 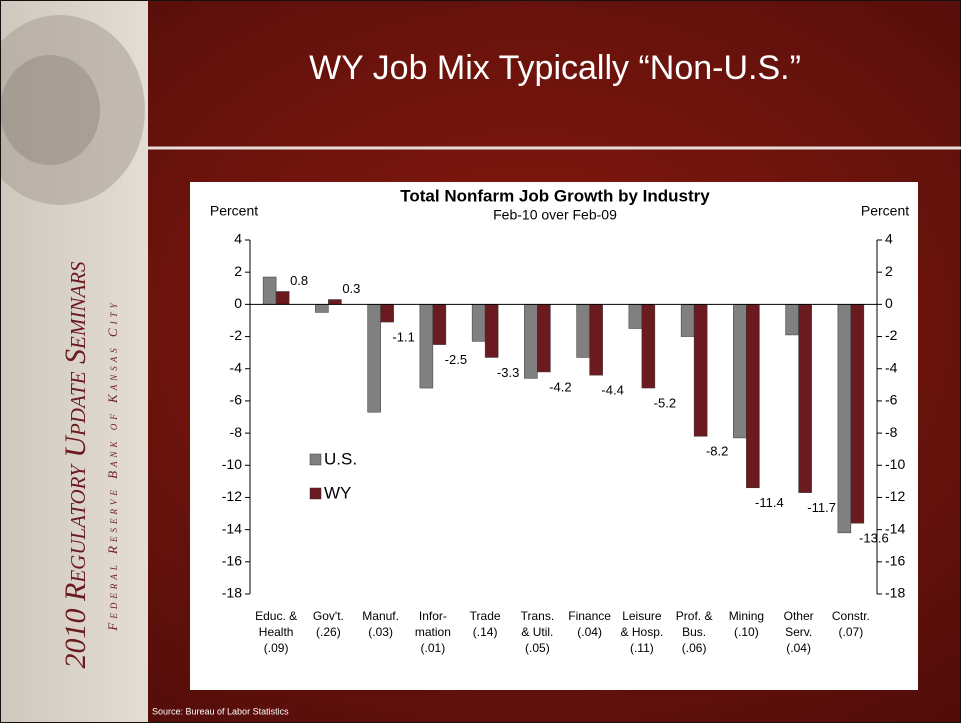 I want to click on data-label: -2.5, so click(x=456, y=359).